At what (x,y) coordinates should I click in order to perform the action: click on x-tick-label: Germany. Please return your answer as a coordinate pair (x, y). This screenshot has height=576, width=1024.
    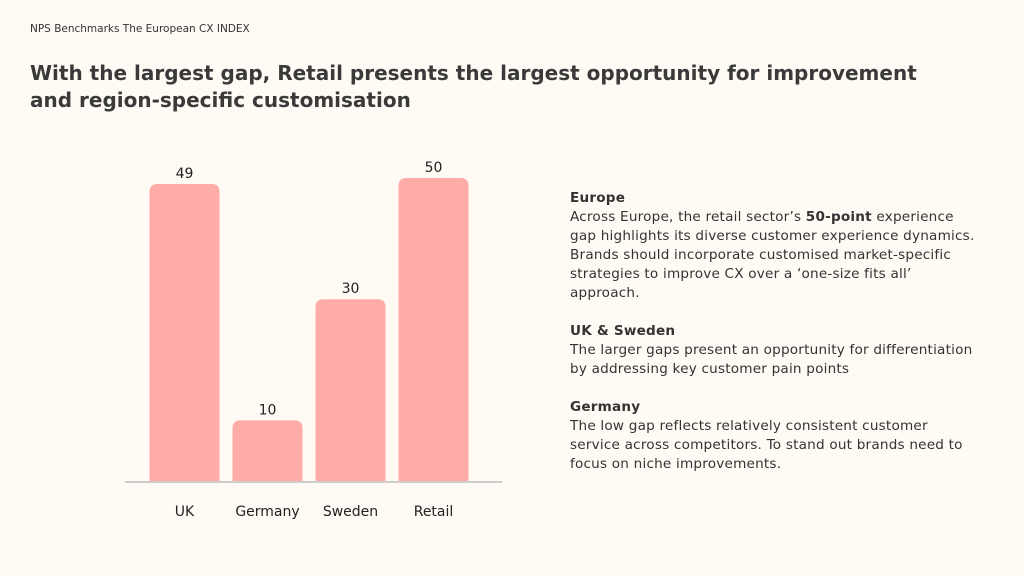
    Looking at the image, I should click on (267, 512).